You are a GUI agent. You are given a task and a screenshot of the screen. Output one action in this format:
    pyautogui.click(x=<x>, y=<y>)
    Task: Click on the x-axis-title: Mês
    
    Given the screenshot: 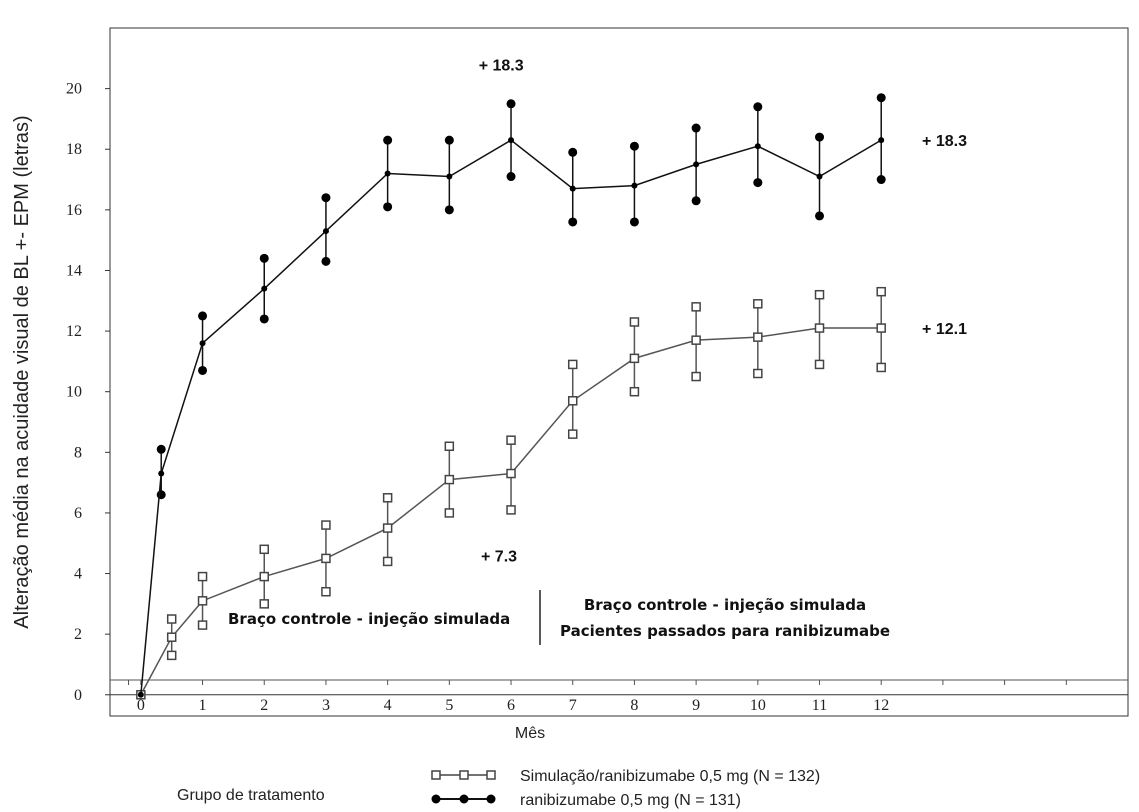 What is the action you would take?
    pyautogui.click(x=530, y=733)
    